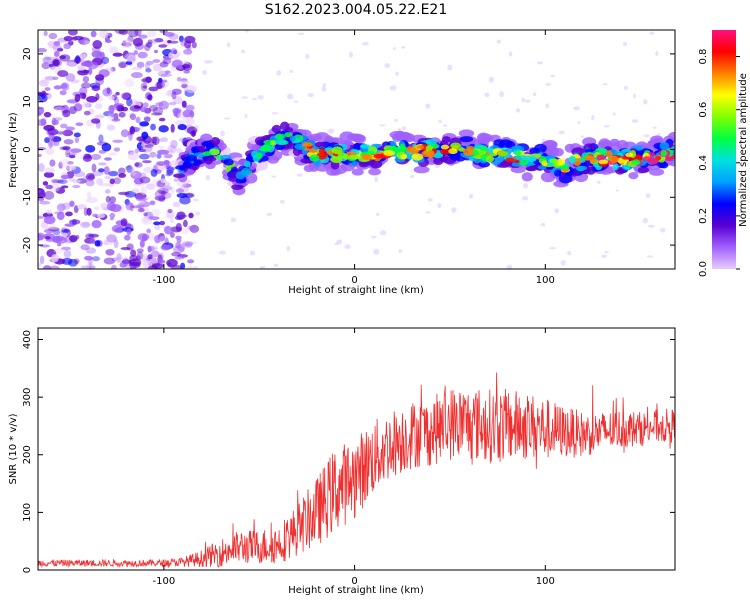  Describe the element at coordinates (545, 280) in the screenshot. I see `spectrogram-xtick-label: 100` at that location.